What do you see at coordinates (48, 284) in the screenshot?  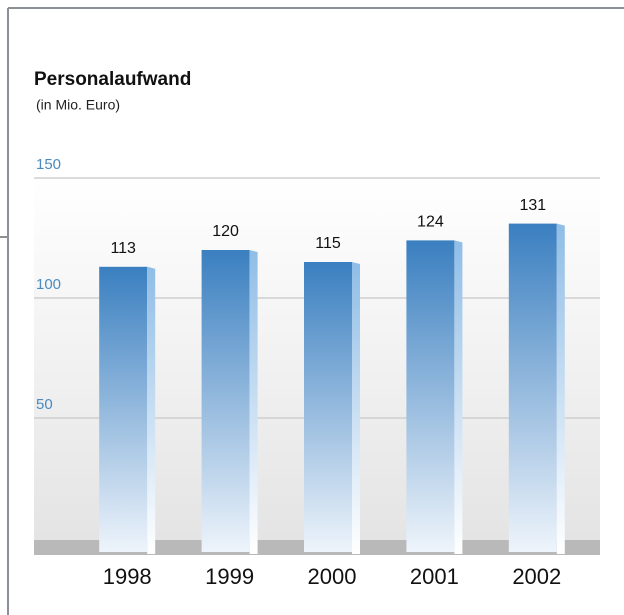 I see `y-tick-label: 100` at bounding box center [48, 284].